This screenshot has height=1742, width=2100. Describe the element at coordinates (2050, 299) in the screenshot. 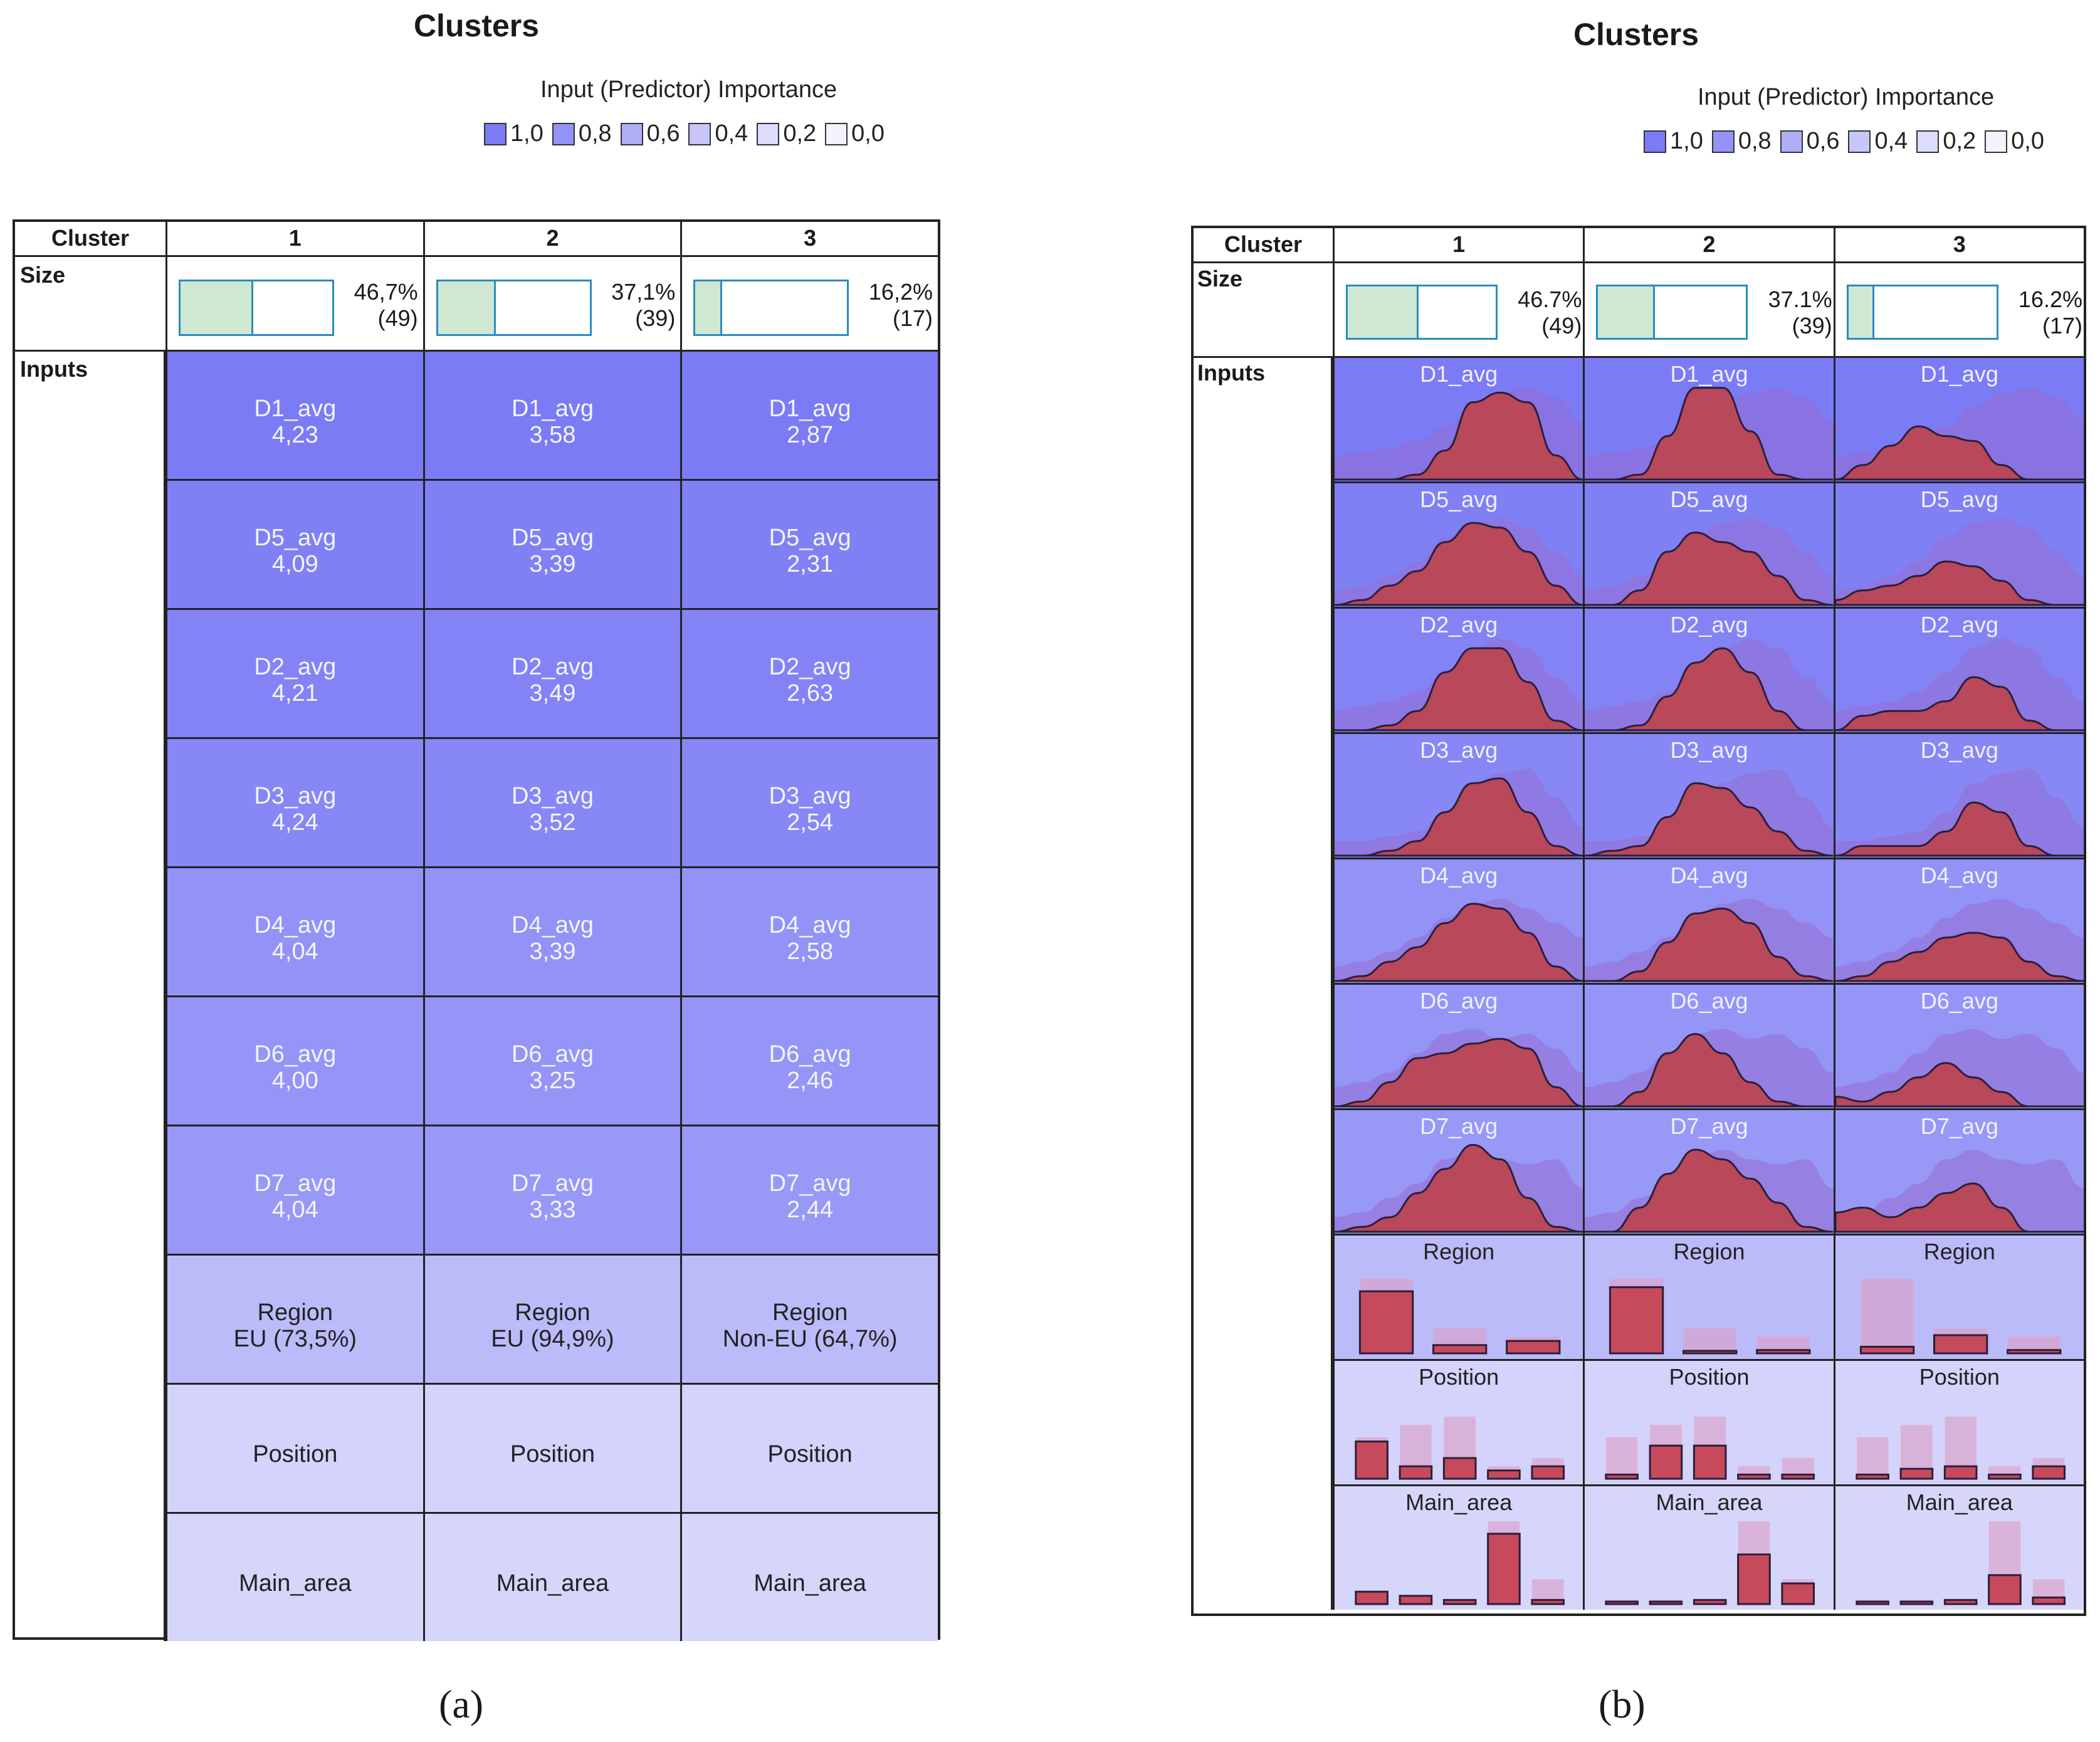

I see `size-percent: 16.2%` at that location.